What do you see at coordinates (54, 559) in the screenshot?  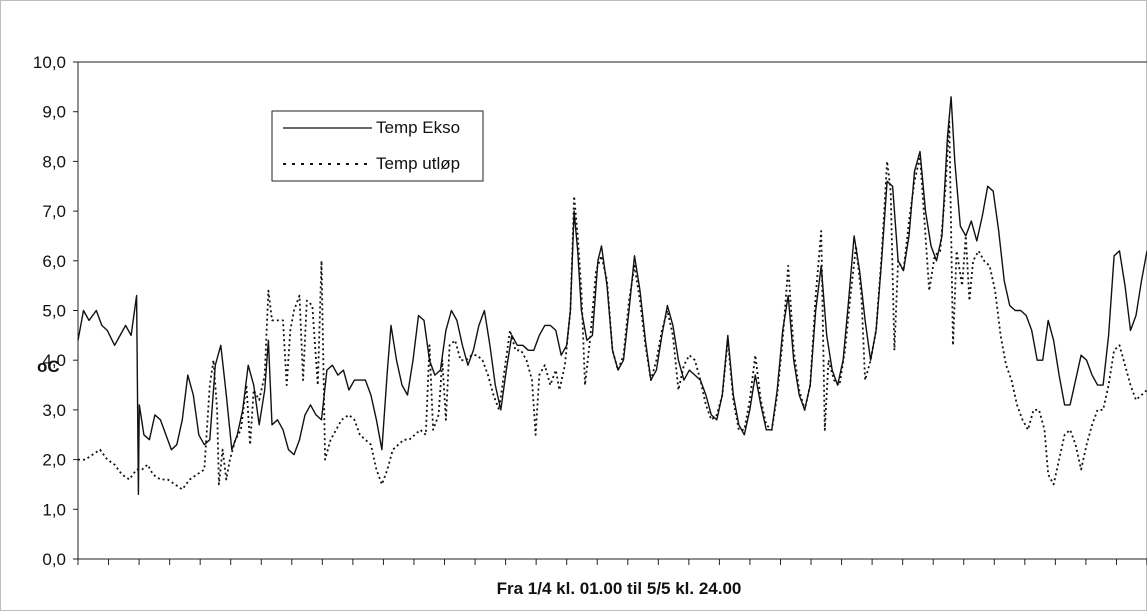 I see `y-tick-label: 0,0` at bounding box center [54, 559].